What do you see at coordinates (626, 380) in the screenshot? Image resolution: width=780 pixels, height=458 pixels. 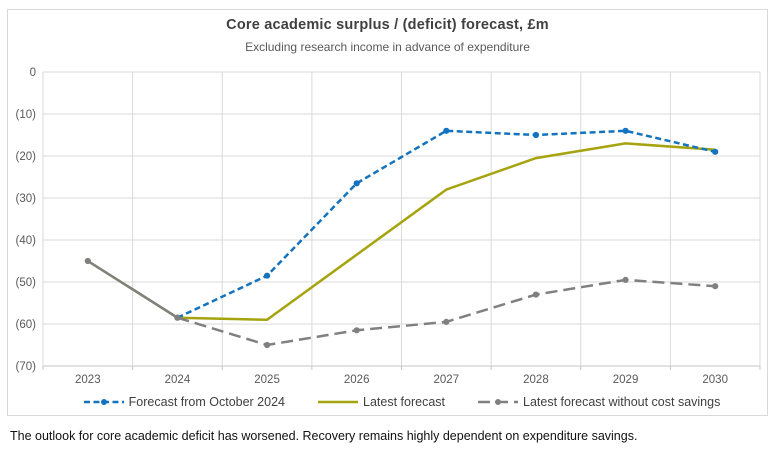 I see `x-axis-tick-label: 2029` at bounding box center [626, 380].